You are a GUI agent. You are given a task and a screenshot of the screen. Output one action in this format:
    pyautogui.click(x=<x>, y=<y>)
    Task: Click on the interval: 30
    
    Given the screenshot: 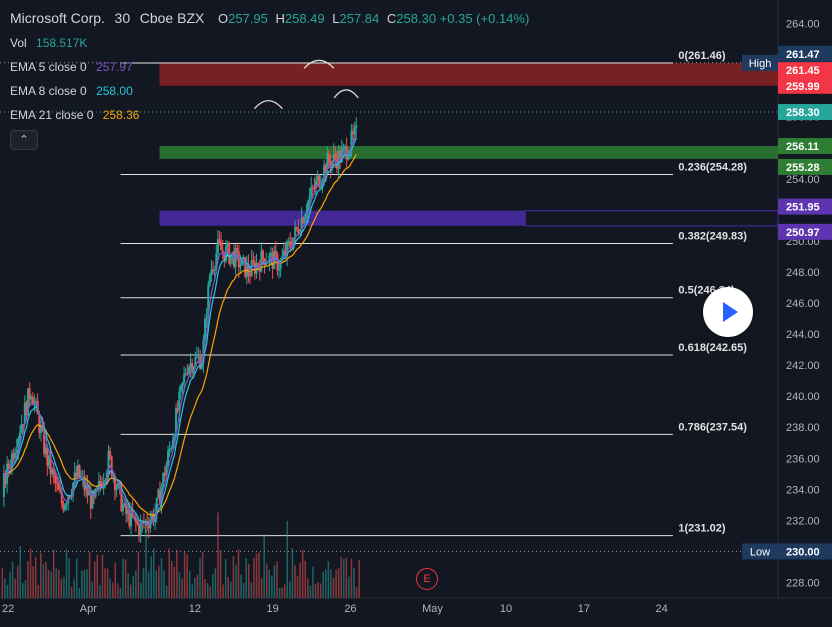 What is the action you would take?
    pyautogui.click(x=122, y=18)
    